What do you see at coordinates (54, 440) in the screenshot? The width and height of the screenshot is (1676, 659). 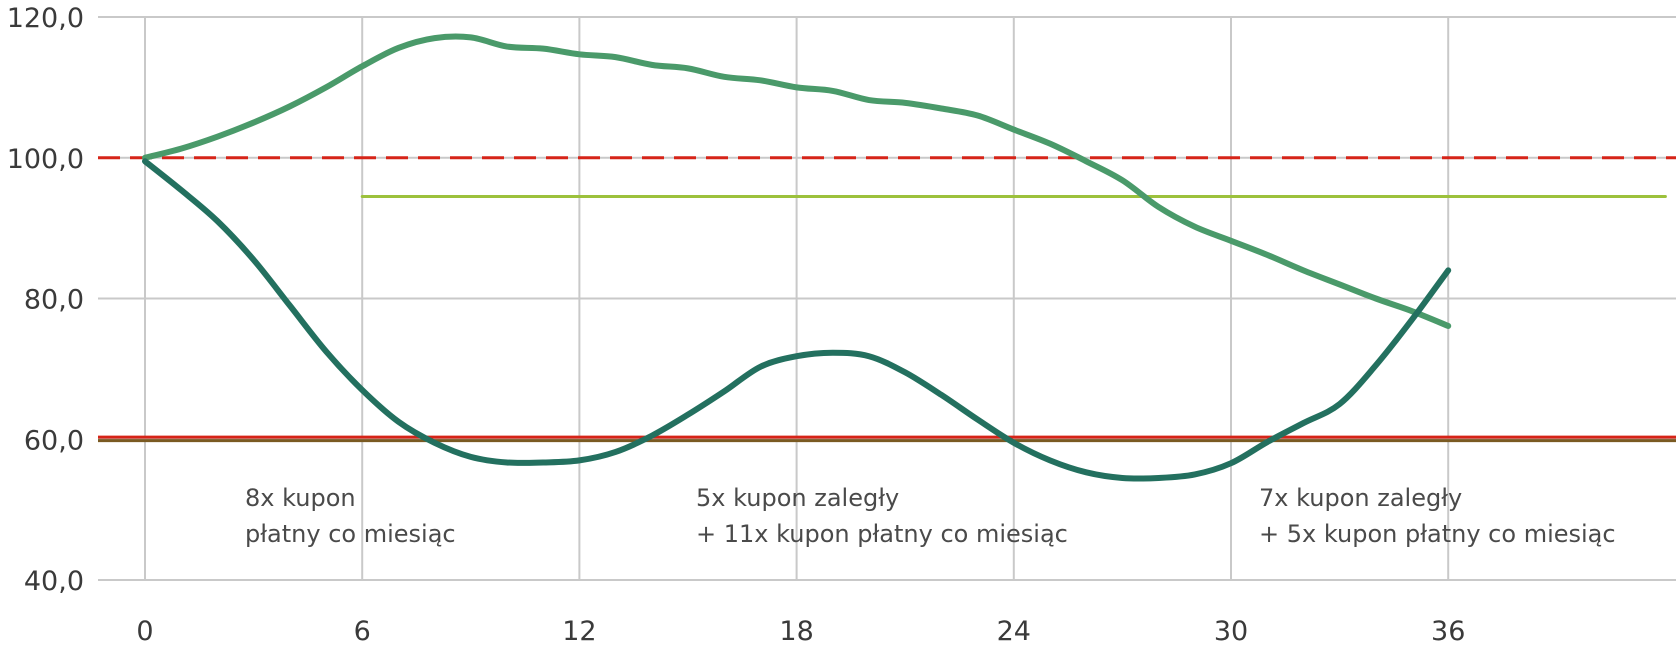 I see `y-tick-label: 60,0` at bounding box center [54, 440].